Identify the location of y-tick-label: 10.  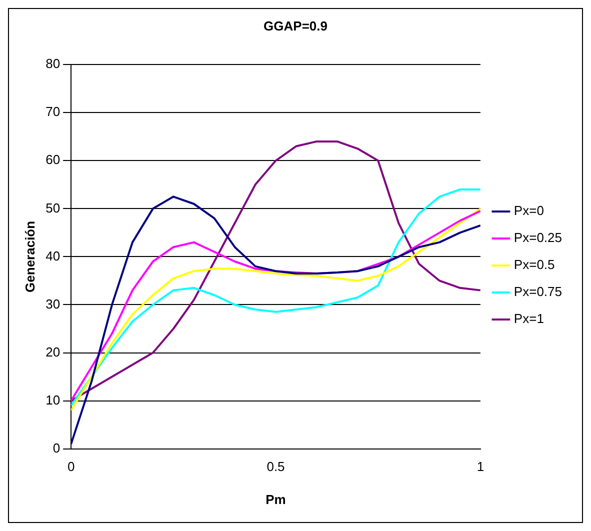
(53, 400).